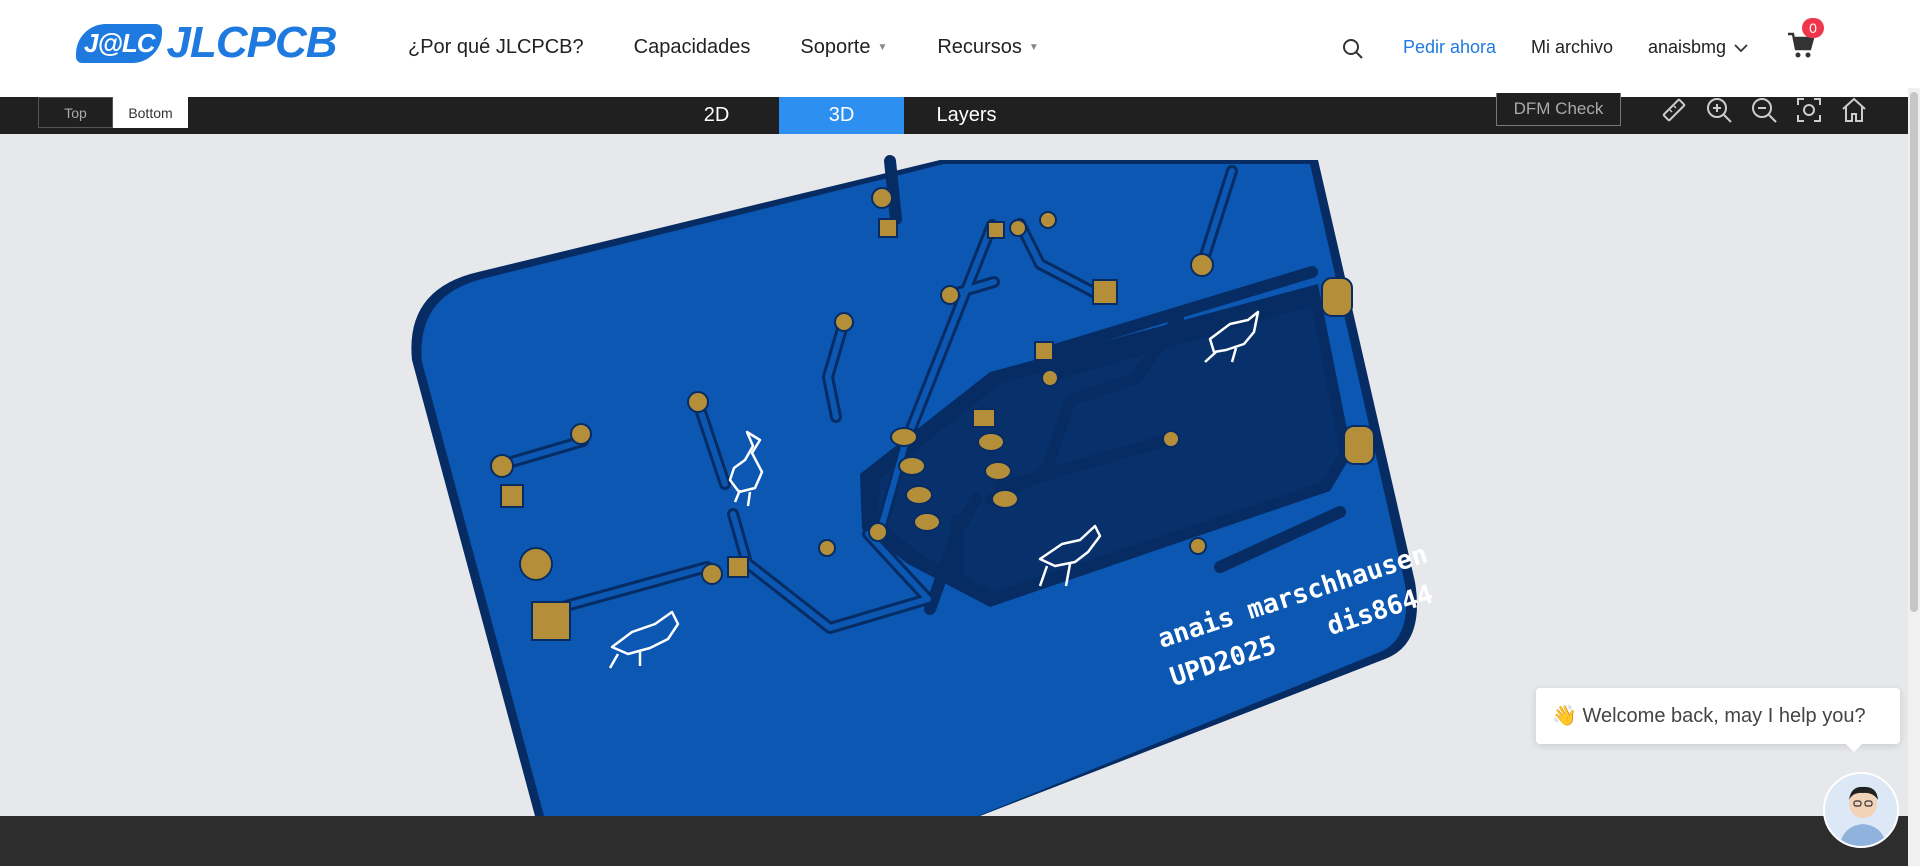 The width and height of the screenshot is (1920, 866). Describe the element at coordinates (1854, 110) in the screenshot. I see `home-icon` at that location.